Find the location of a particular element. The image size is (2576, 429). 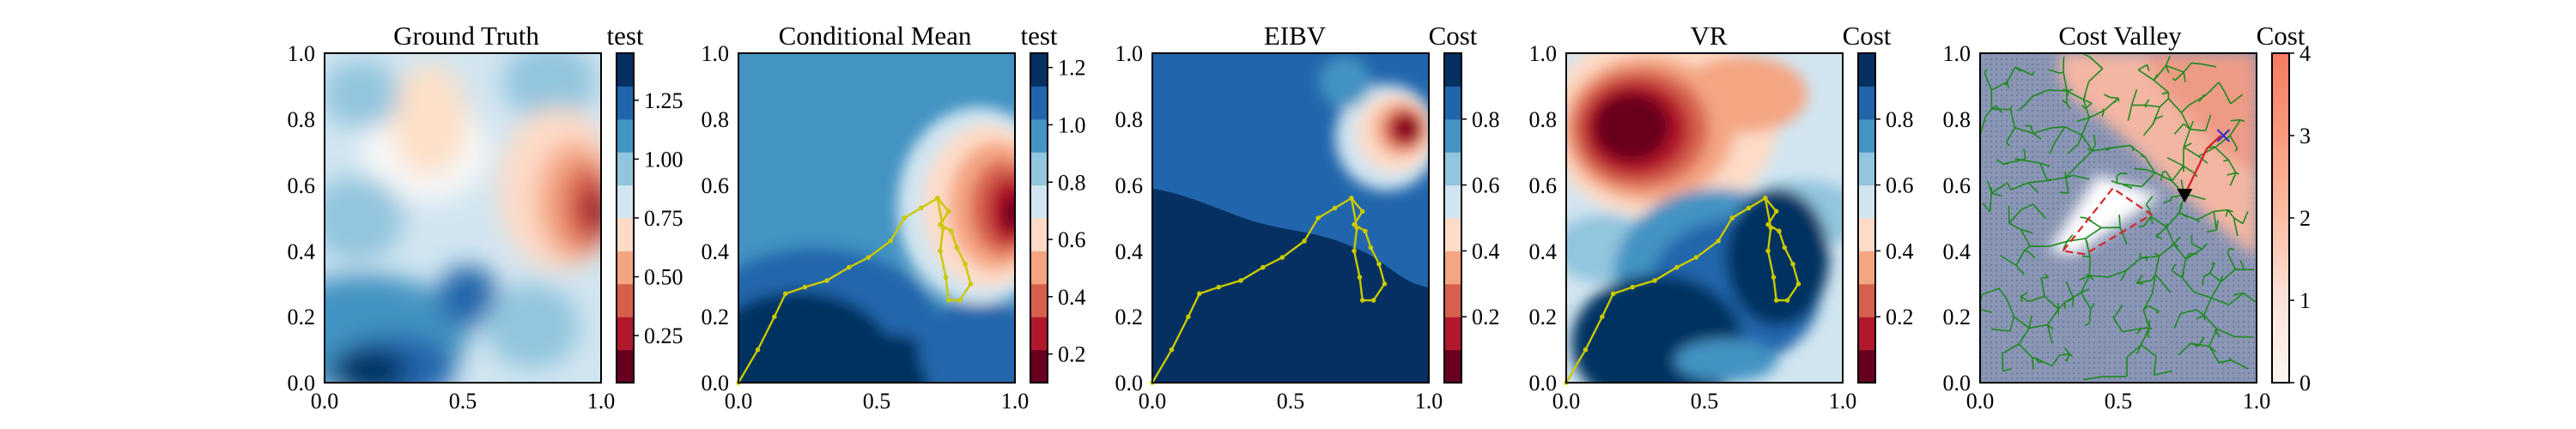

colorbar-tick-label: 0.2 is located at coordinates (1072, 354).